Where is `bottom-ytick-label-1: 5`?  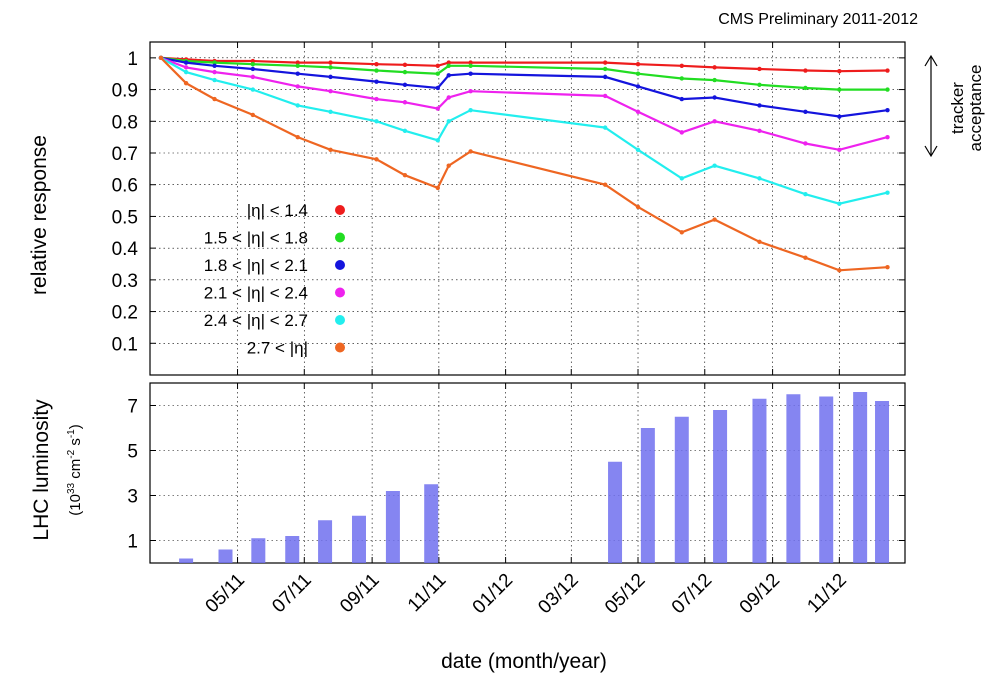
bottom-ytick-label-1: 5 is located at coordinates (132, 452).